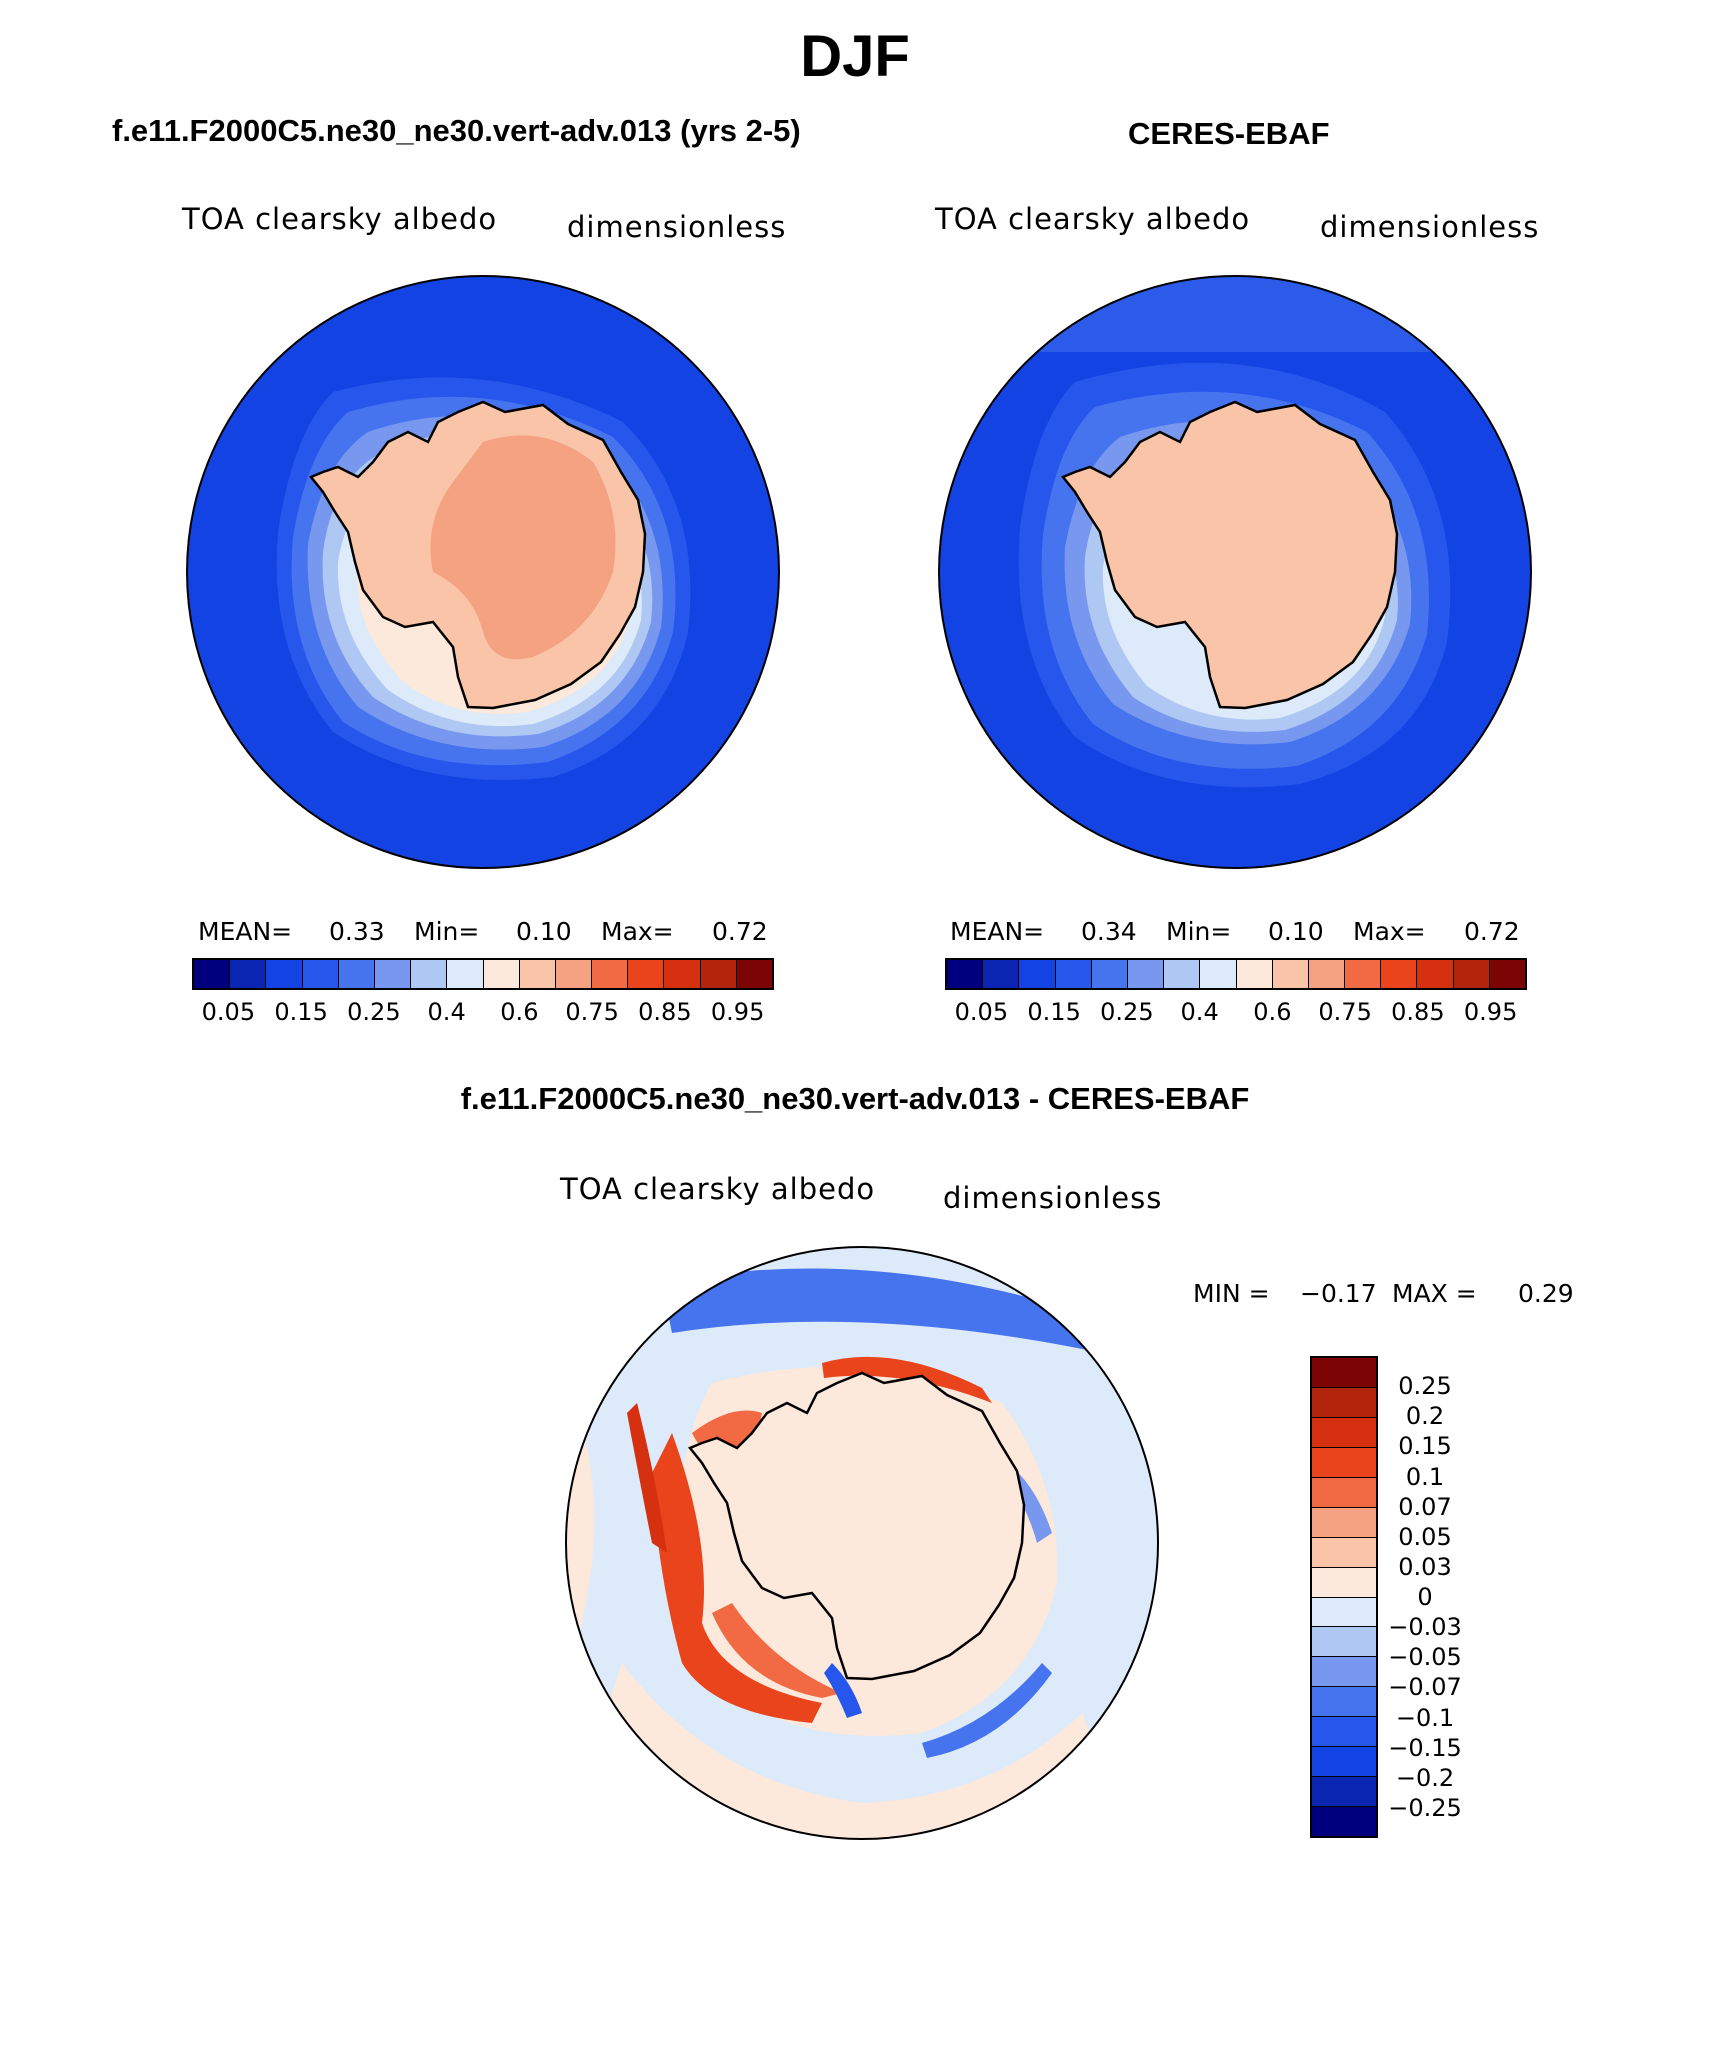 This screenshot has width=1710, height=2061. What do you see at coordinates (718, 1189) in the screenshot?
I see `diff-variable: TOA clearsky albedo` at bounding box center [718, 1189].